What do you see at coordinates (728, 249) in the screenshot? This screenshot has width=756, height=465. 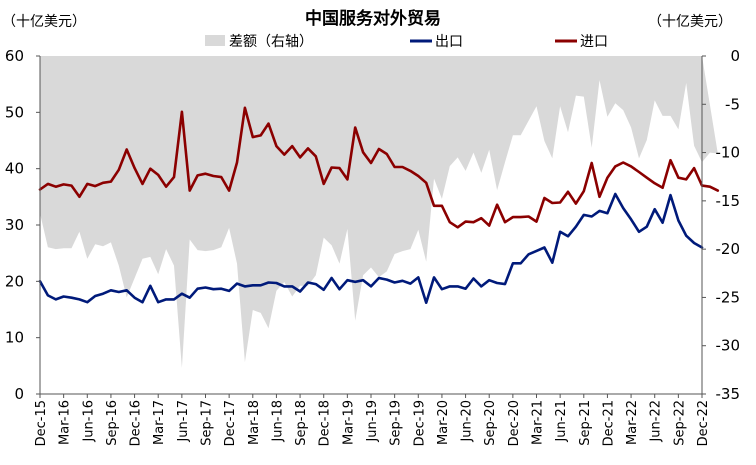 I see `right-tick-label: -20` at bounding box center [728, 249].